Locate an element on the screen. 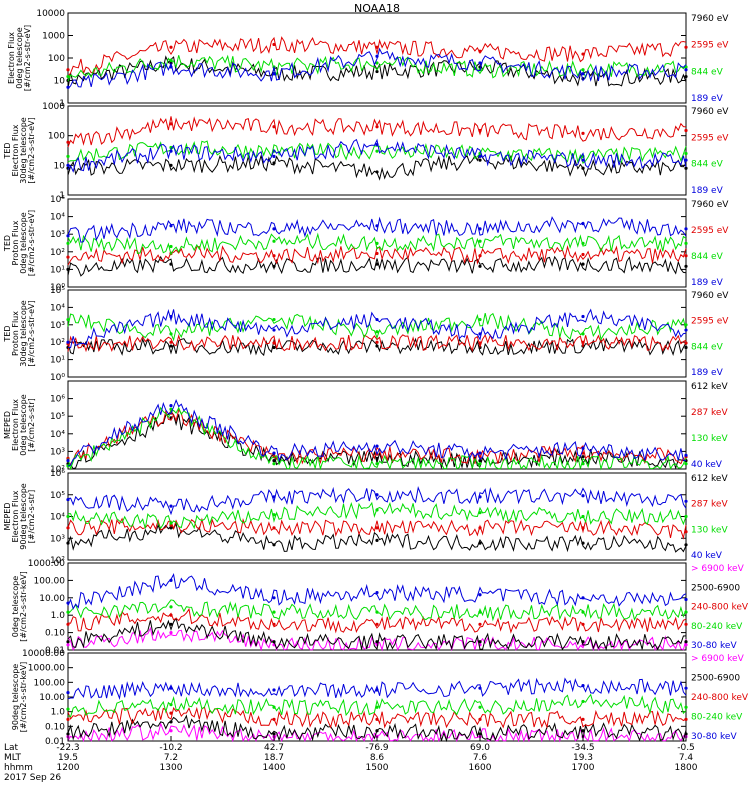 This screenshot has height=804, width=750. footer-row-label: Lat is located at coordinates (11, 748).